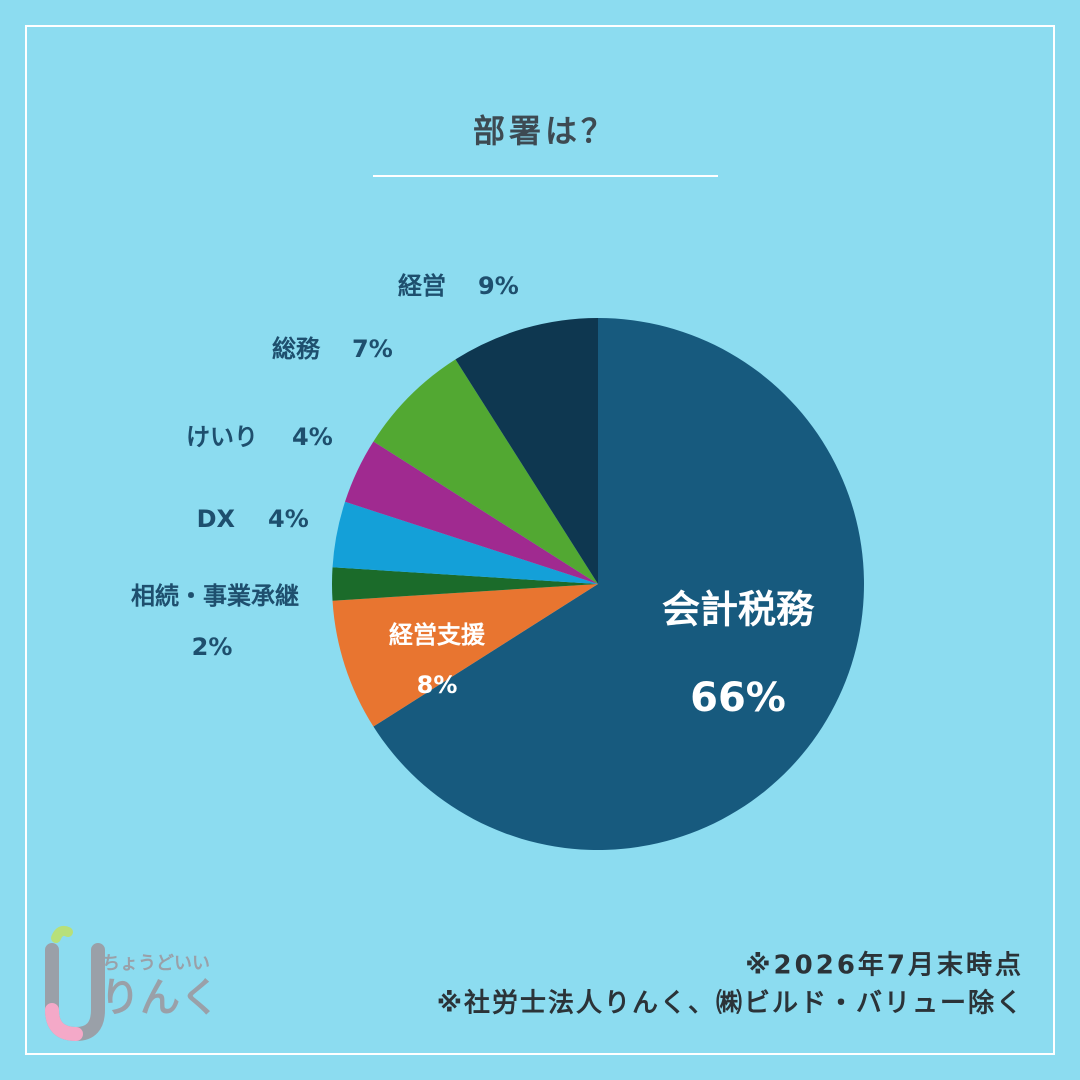 Image resolution: width=1080 pixels, height=1080 pixels. I want to click on slice-label: けいり, so click(222, 437).